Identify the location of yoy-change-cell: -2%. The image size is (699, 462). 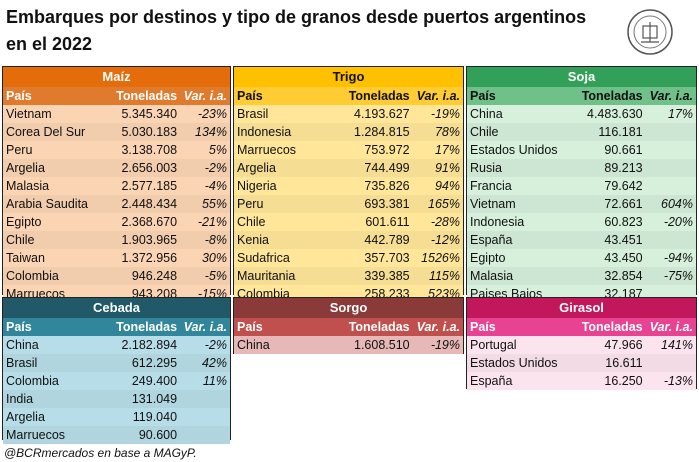
(215, 345).